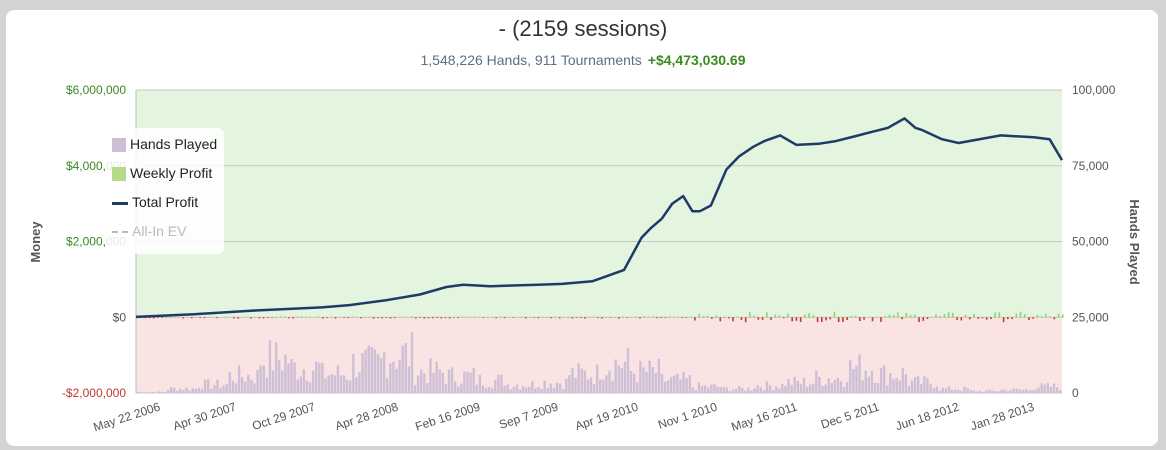  I want to click on subtitle-stats: 1,548,226 Hands, 911 Tournaments, so click(531, 60).